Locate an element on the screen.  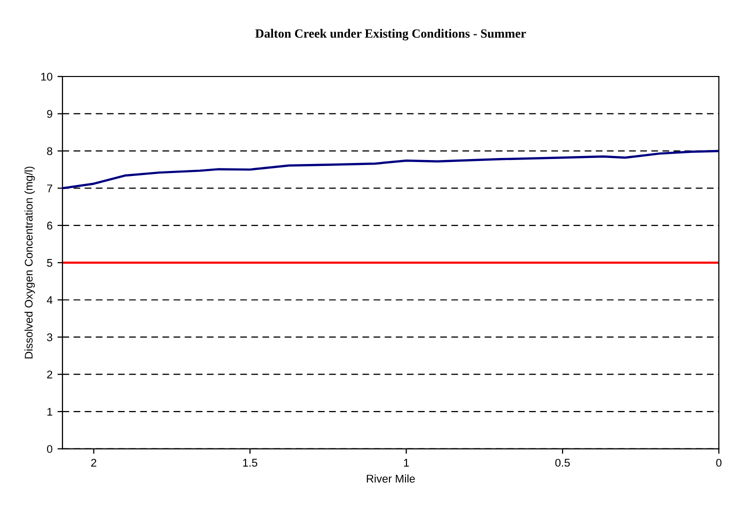
y-tick-label: 1 is located at coordinates (49, 412).